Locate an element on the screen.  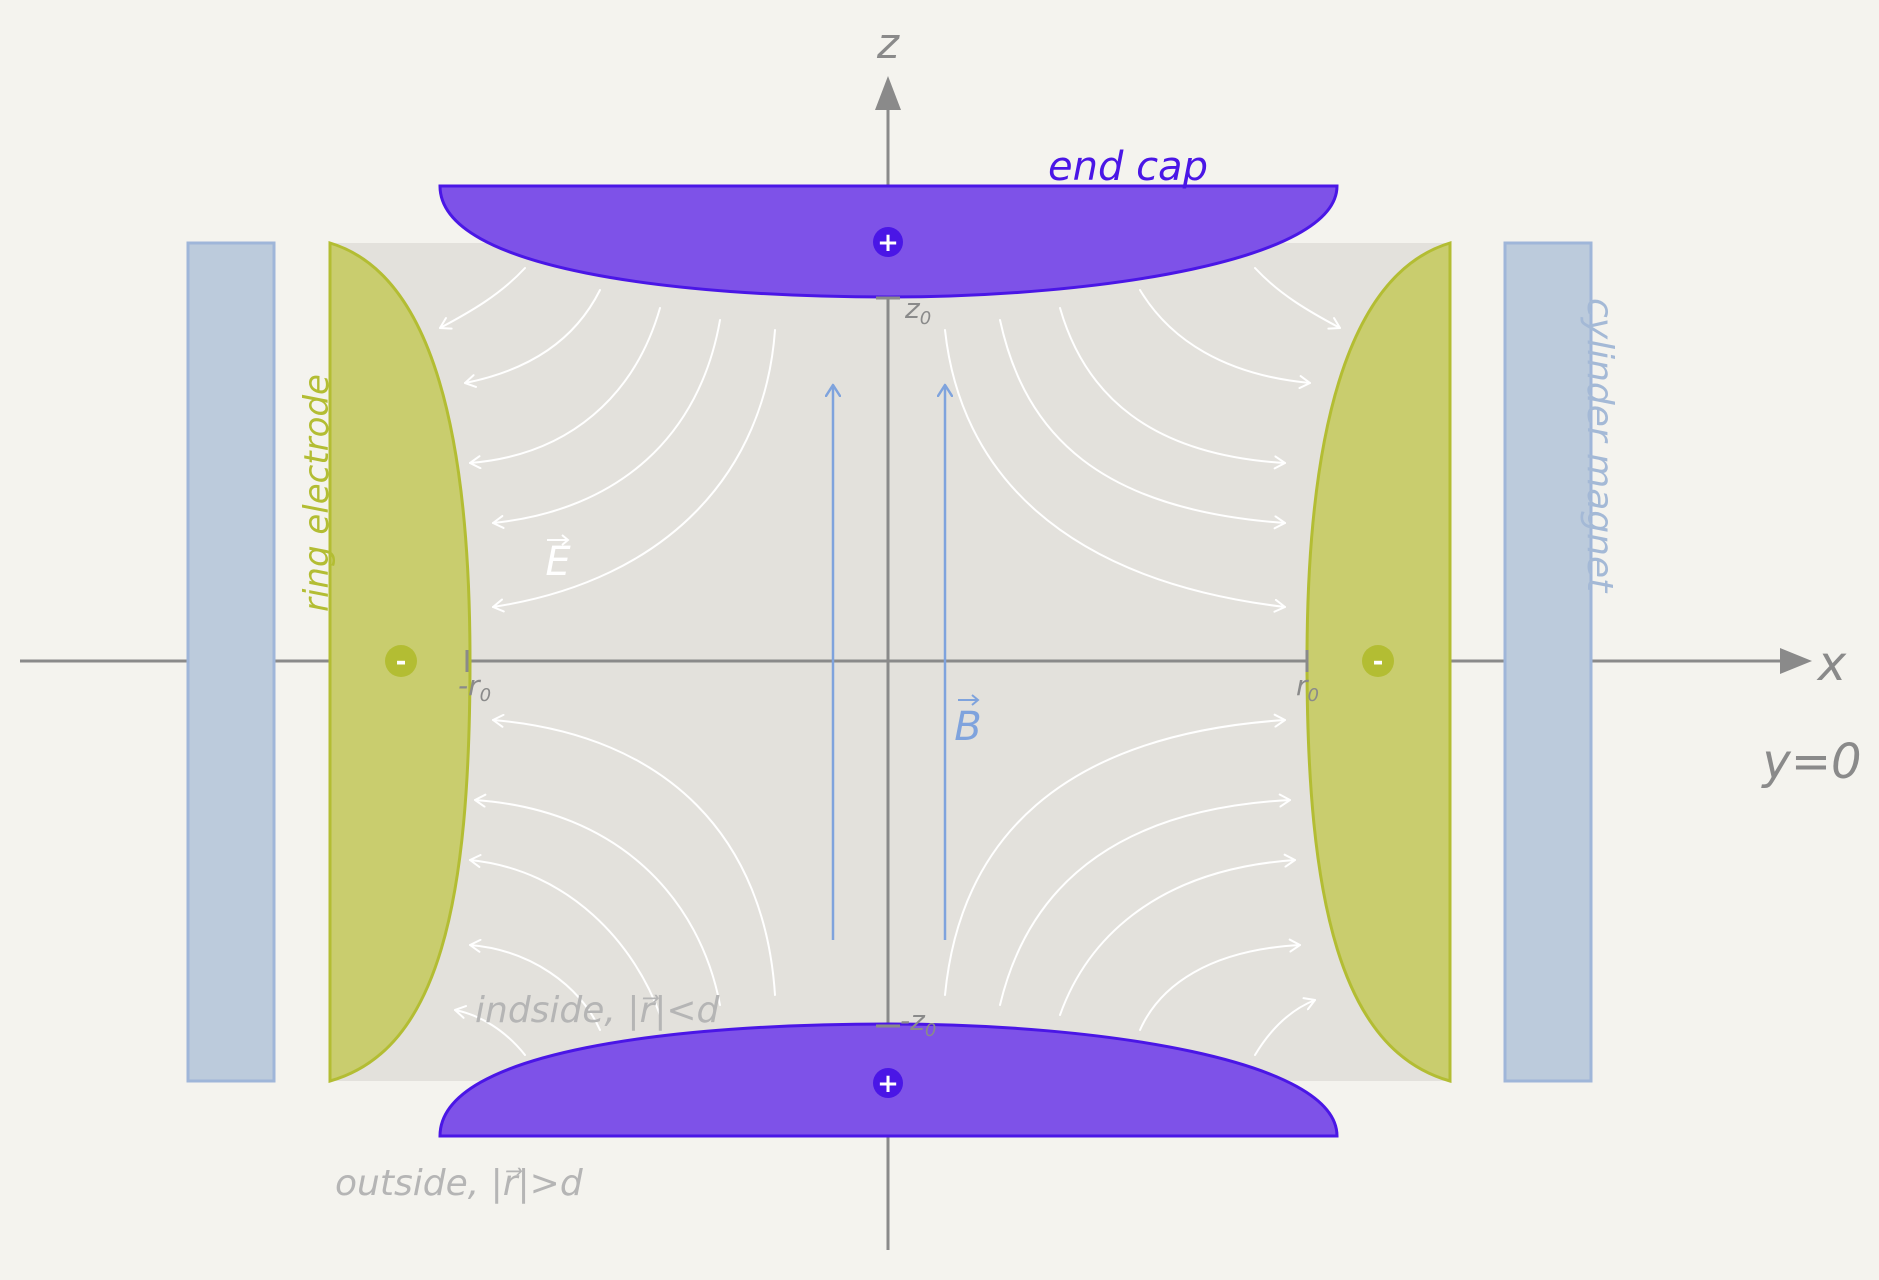
z-axis-label: z is located at coordinates (888, 43).